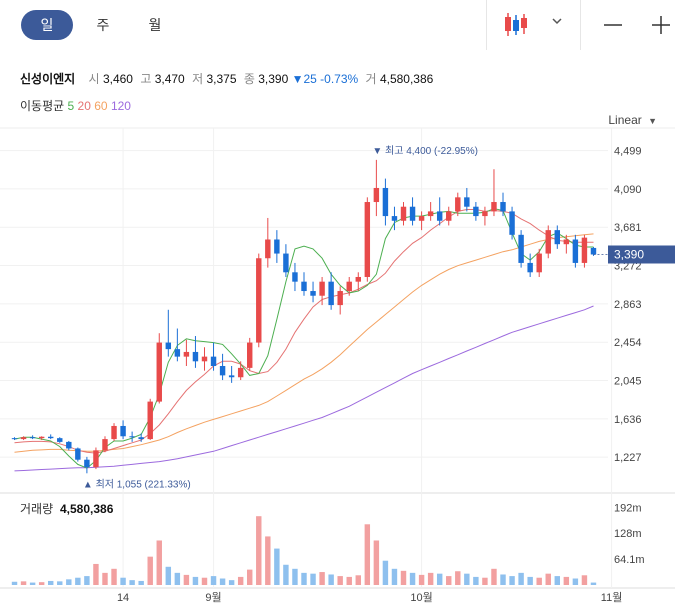 Image resolution: width=675 pixels, height=605 pixels. What do you see at coordinates (612, 597) in the screenshot?
I see `x-tick-label: 11월` at bounding box center [612, 597].